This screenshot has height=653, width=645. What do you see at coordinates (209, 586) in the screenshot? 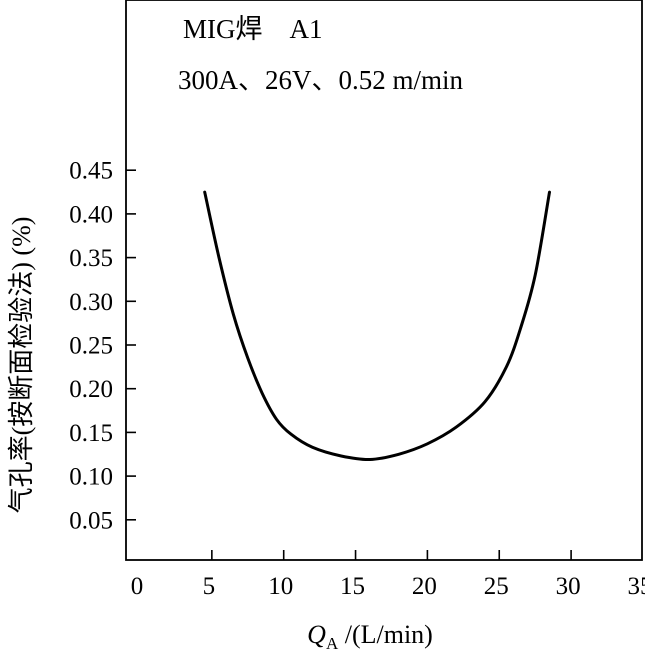
I see `x-tick-label: 5` at bounding box center [209, 586].